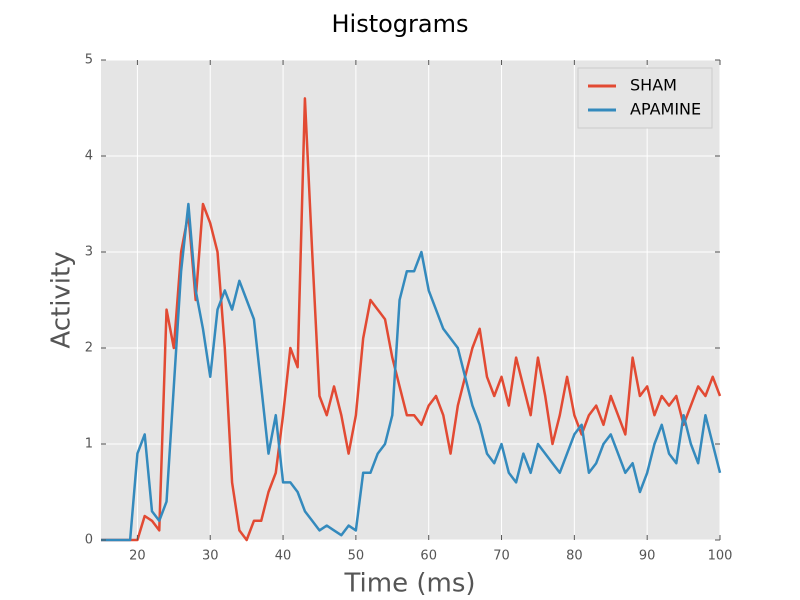 This screenshot has width=800, height=600. Describe the element at coordinates (501, 556) in the screenshot. I see `x-tick-label: 70` at that location.